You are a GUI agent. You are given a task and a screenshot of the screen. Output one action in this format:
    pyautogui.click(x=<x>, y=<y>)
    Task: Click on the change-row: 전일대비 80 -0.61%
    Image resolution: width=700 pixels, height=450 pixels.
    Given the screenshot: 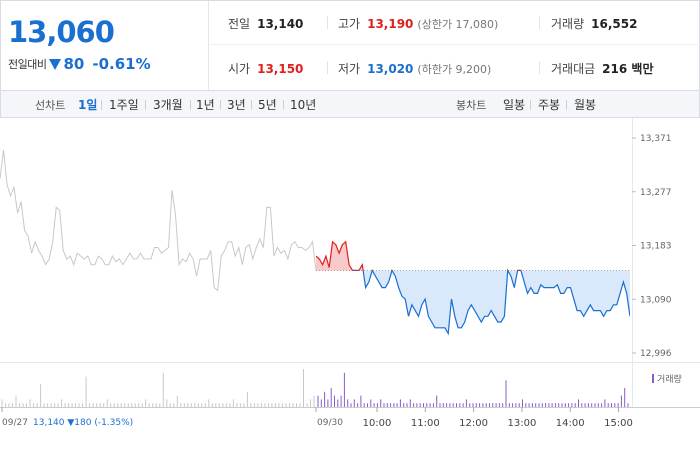 What is the action you would take?
    pyautogui.click(x=79, y=64)
    